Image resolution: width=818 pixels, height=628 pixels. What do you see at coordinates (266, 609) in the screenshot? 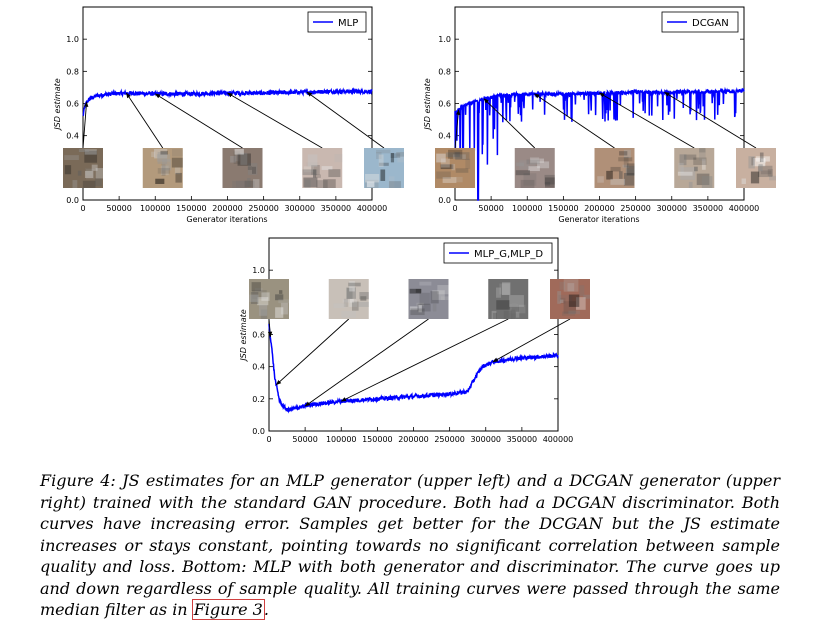
I see `caption-end: .` at bounding box center [266, 609].